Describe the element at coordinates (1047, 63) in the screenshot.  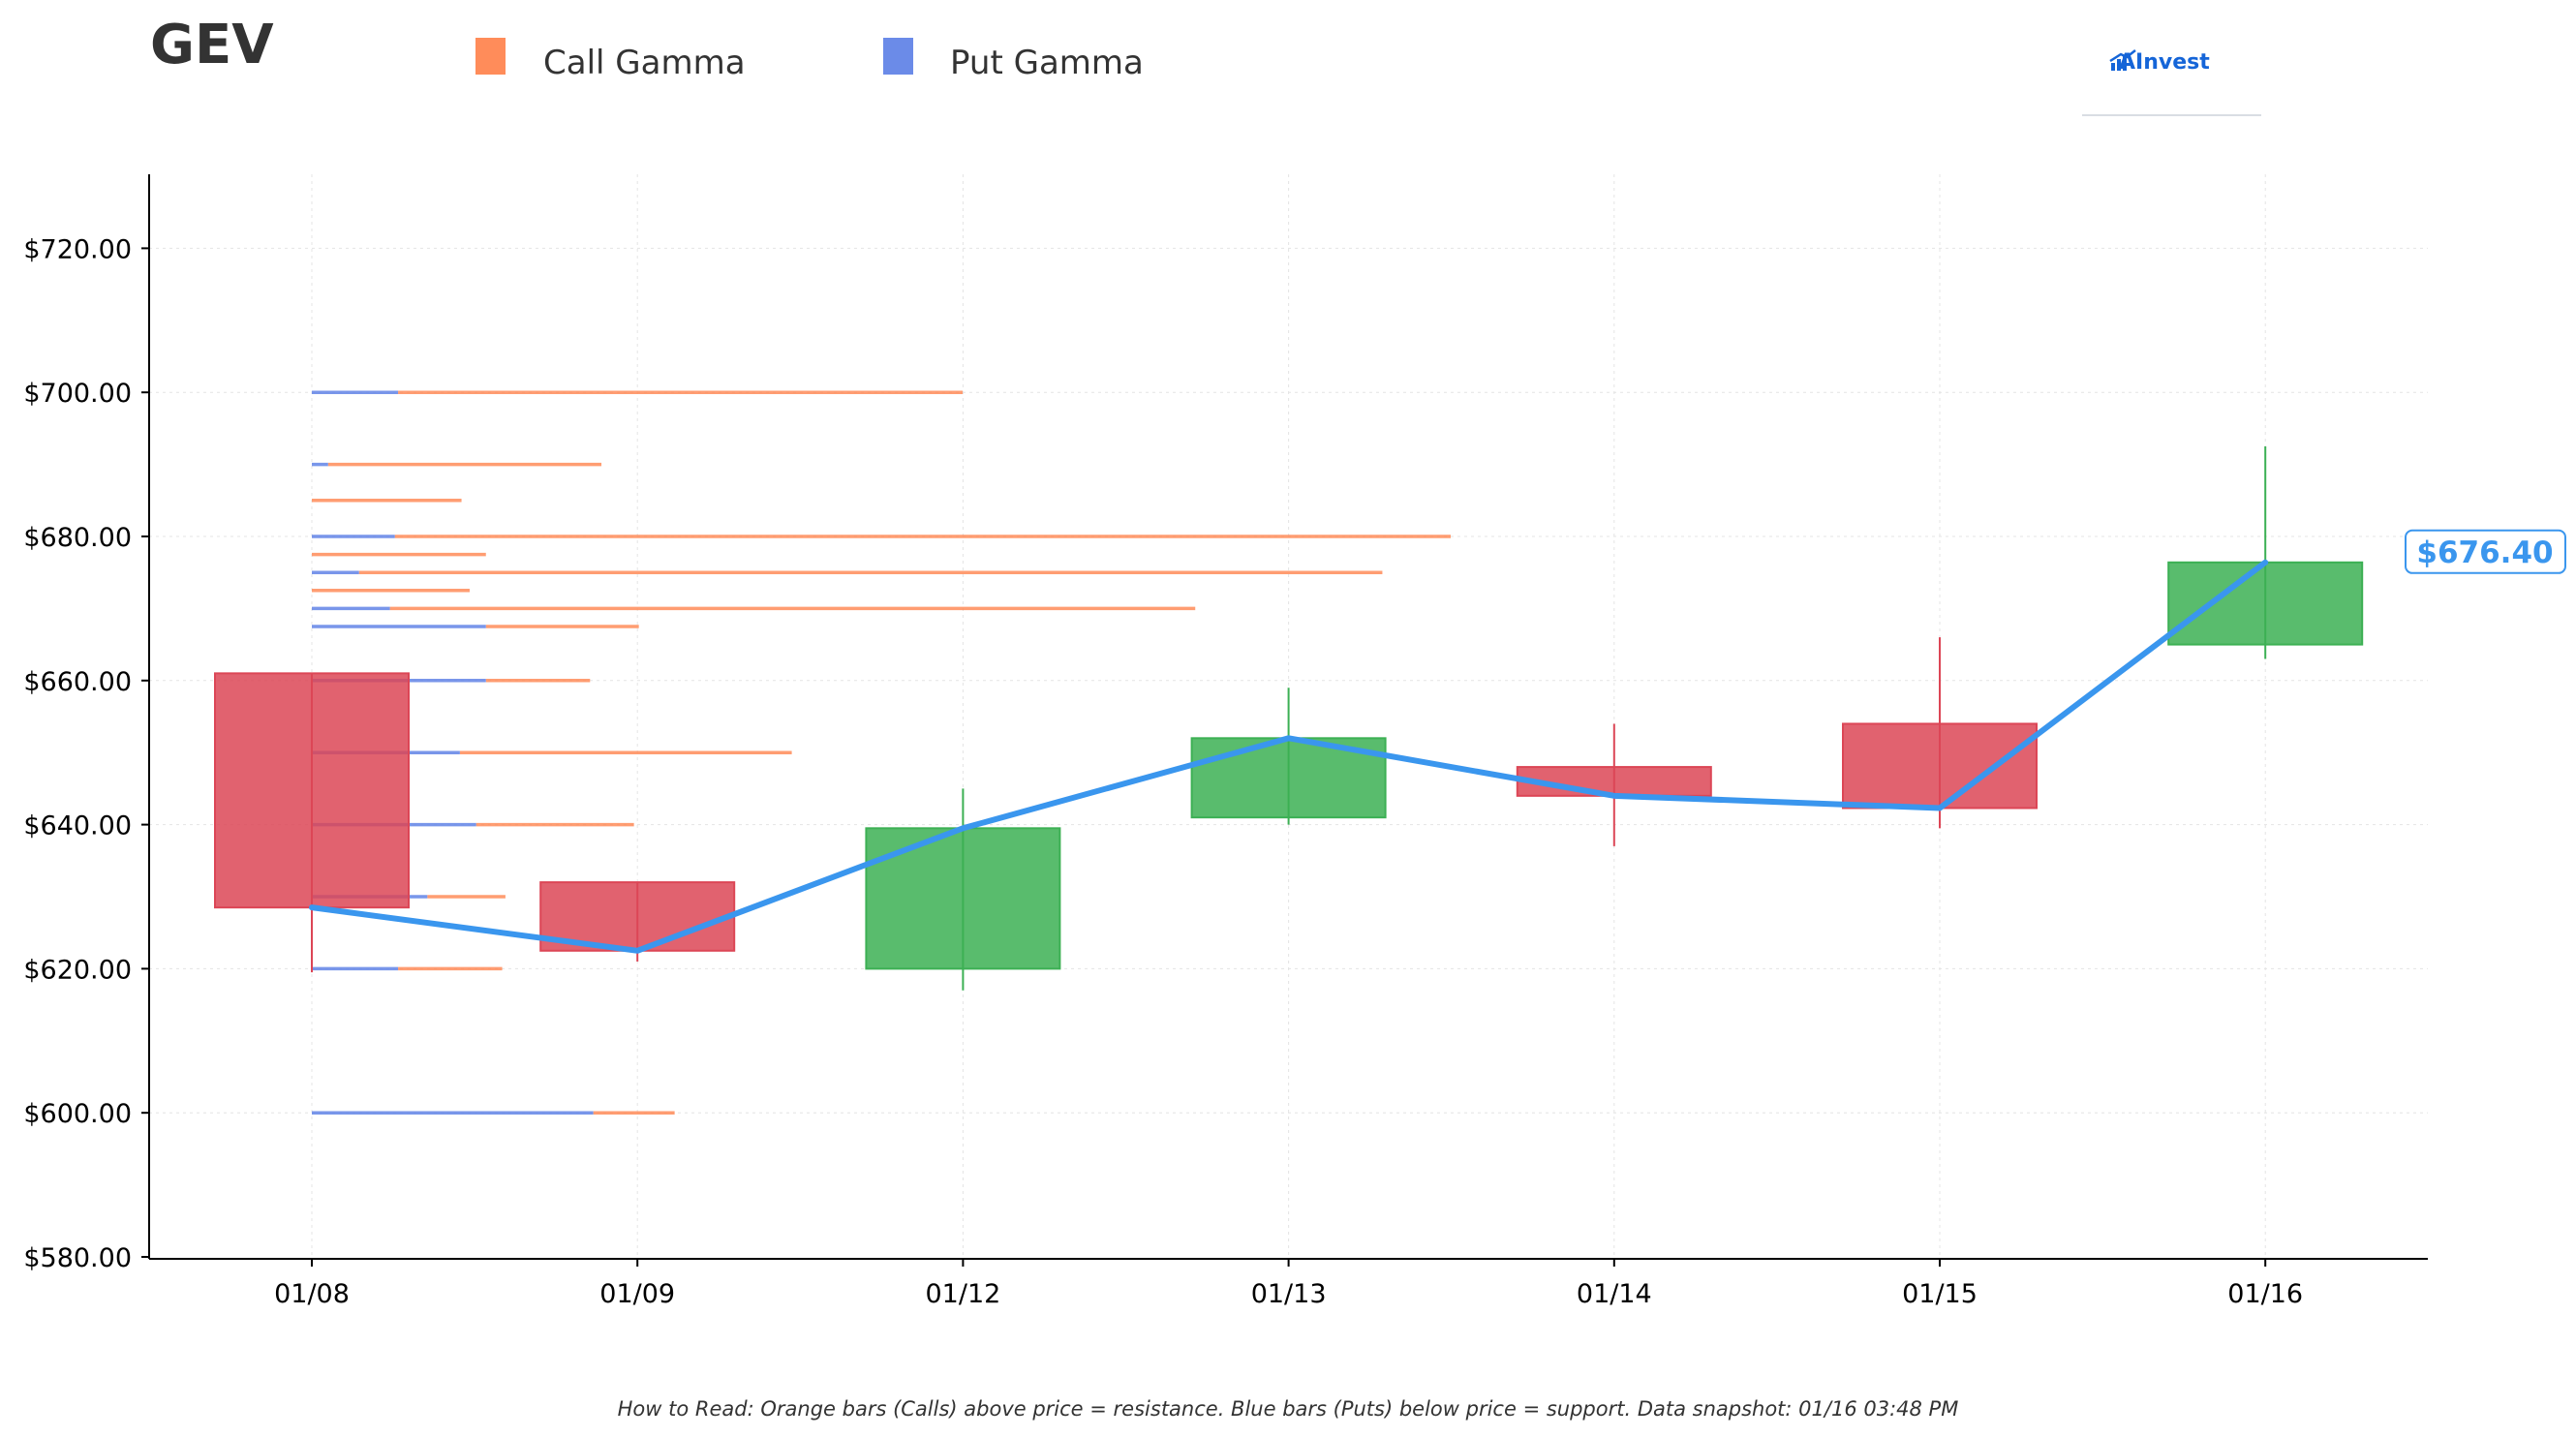
I see `put-gamma-legend-label: Put Gamma` at that location.